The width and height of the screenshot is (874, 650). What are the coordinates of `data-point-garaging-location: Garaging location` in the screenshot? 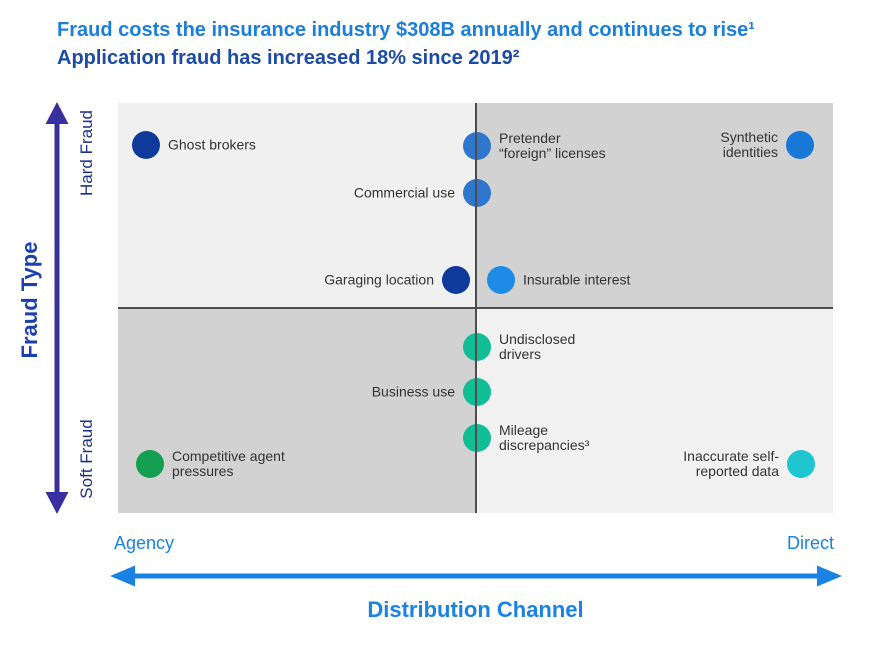 It's located at (397, 280).